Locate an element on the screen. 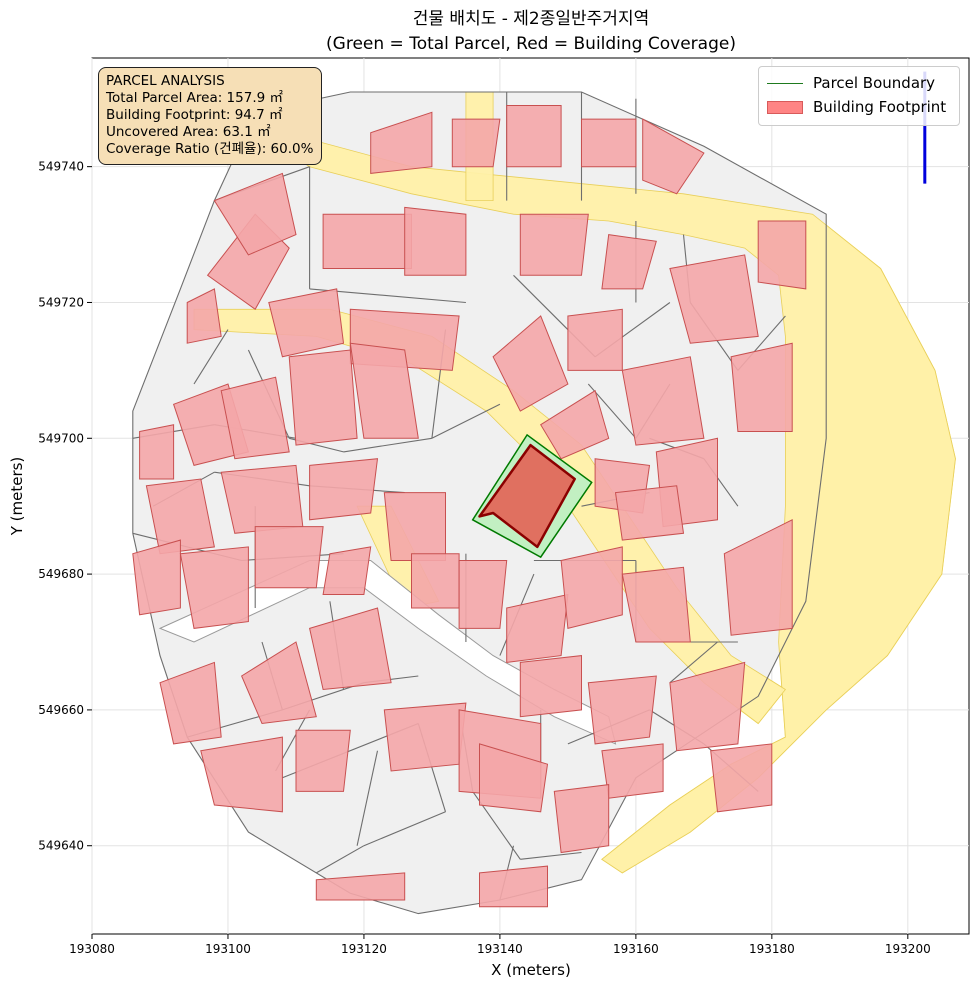  x-tick-label-6: 193200 is located at coordinates (908, 949).